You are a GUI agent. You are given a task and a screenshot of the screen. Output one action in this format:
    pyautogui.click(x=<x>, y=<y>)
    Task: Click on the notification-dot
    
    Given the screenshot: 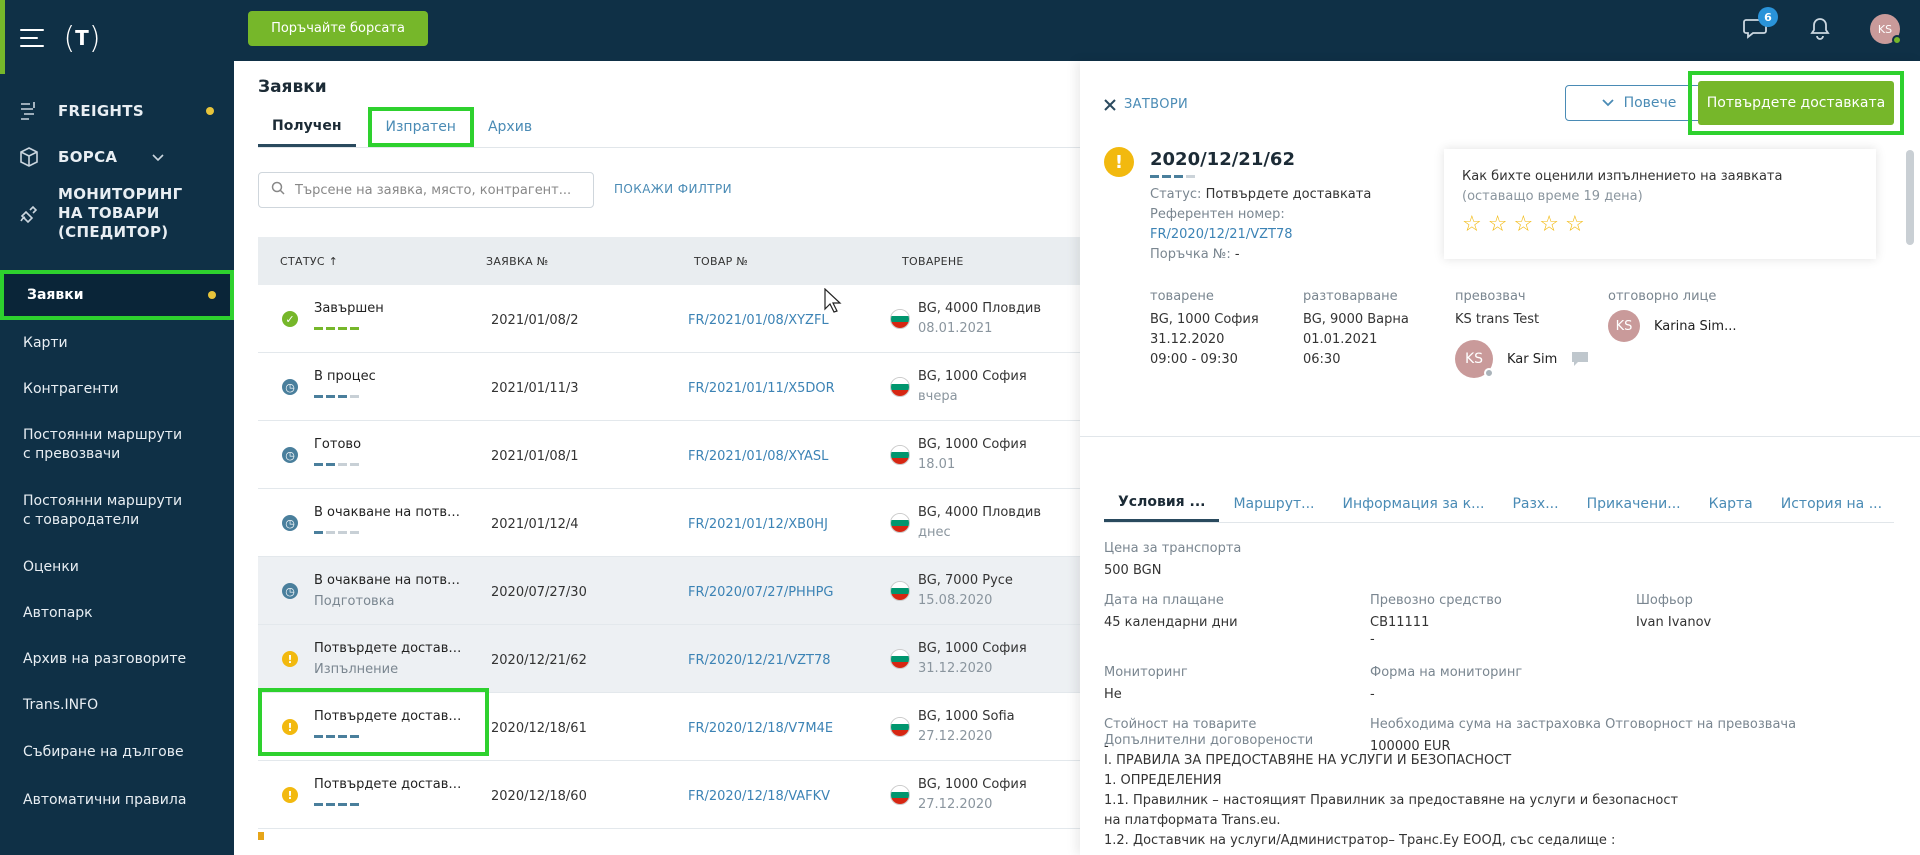 What is the action you would take?
    pyautogui.click(x=210, y=111)
    